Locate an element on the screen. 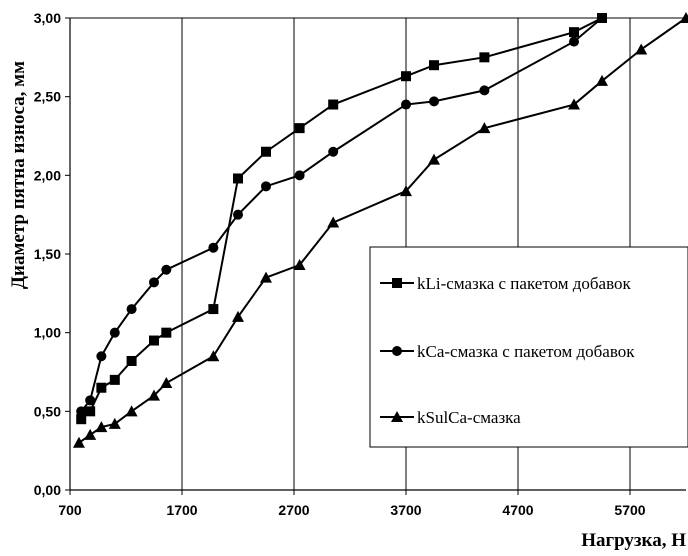  x-axis-title: Нагрузка, Н is located at coordinates (633, 540).